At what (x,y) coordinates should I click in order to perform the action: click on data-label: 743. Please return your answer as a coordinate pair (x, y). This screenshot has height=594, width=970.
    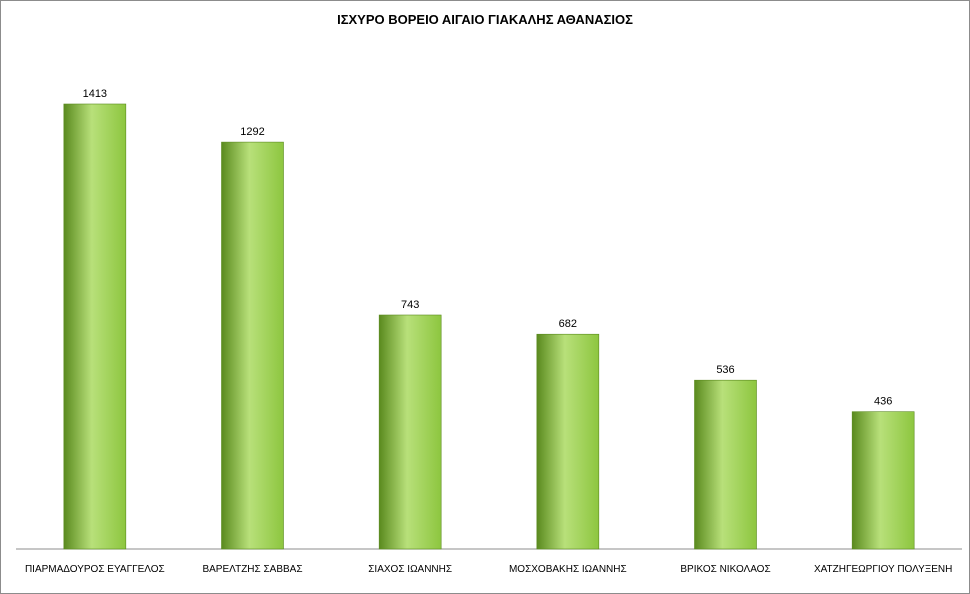
    Looking at the image, I should click on (410, 305).